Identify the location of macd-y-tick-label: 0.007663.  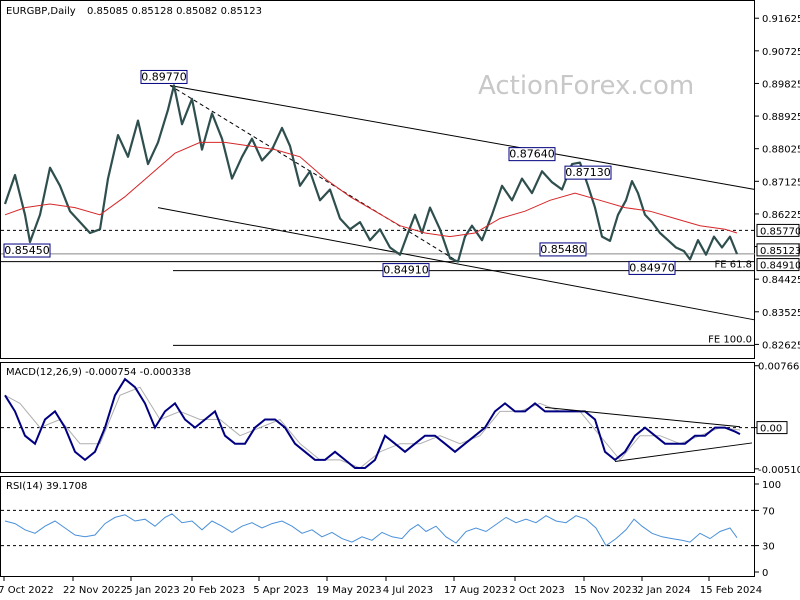
(779, 367).